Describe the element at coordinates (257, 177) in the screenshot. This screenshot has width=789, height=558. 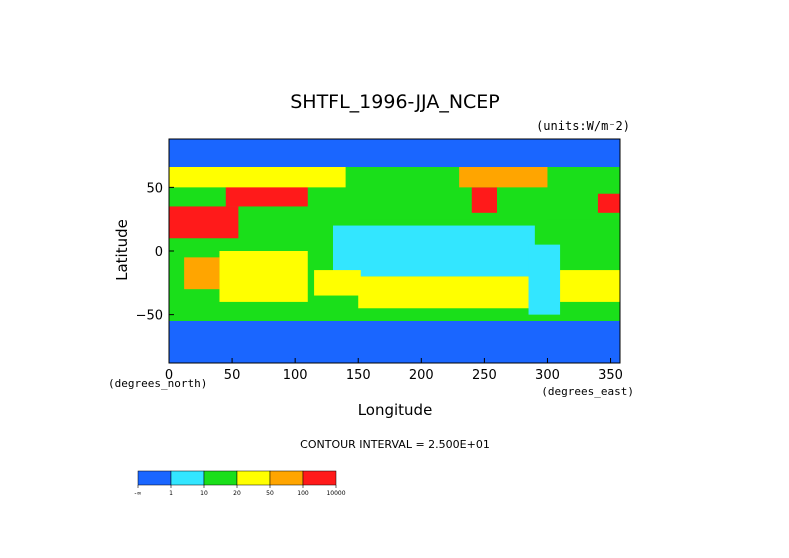
I see `heatmap-region-europe-russia` at that location.